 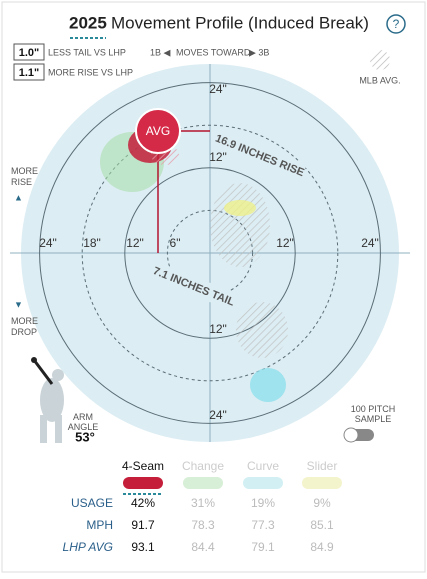 I want to click on slider-points, so click(x=240, y=208).